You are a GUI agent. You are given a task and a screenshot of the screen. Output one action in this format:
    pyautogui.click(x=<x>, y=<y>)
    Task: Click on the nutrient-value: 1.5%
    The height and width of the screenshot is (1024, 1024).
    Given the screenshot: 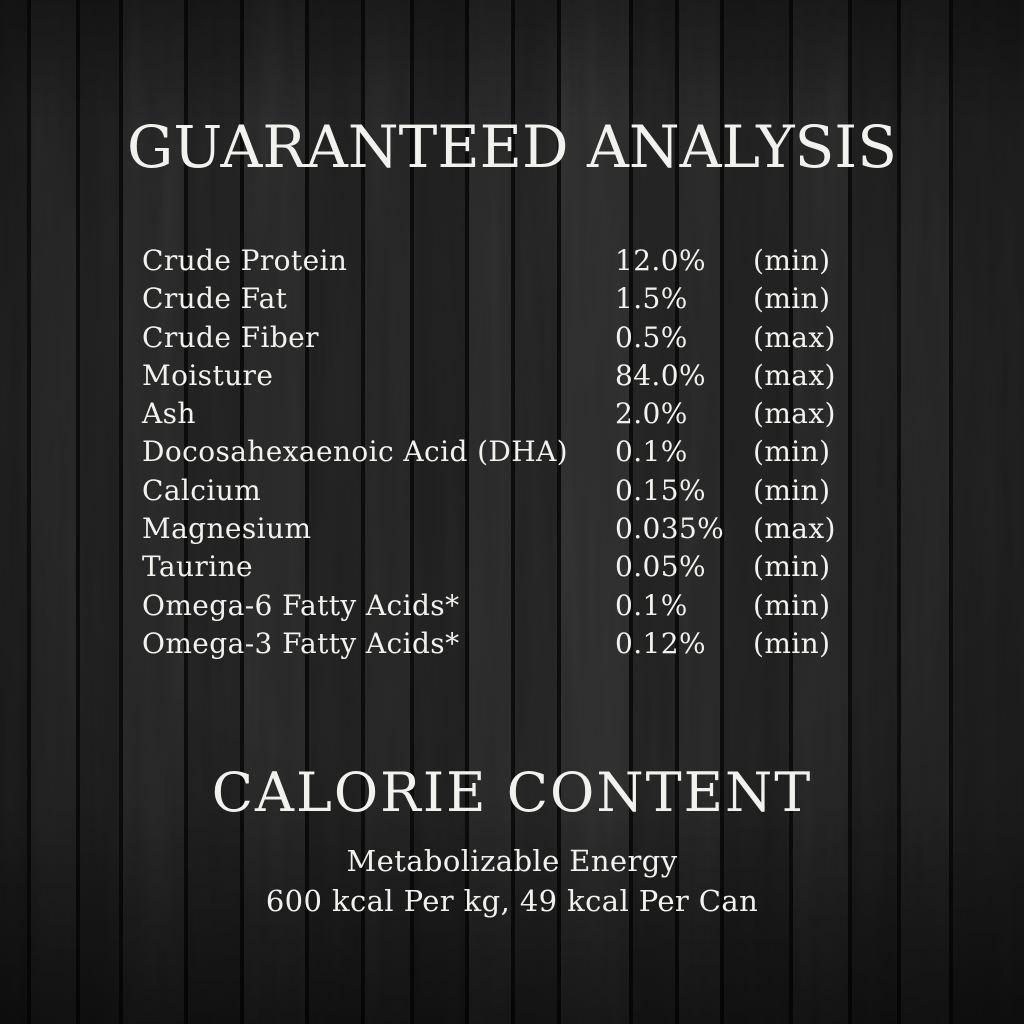 What is the action you would take?
    pyautogui.click(x=651, y=299)
    